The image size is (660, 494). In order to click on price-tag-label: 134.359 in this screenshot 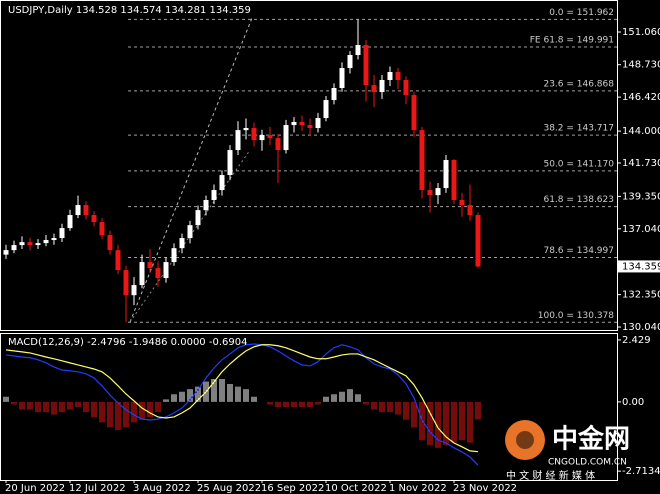, I will do `click(641, 266)`.